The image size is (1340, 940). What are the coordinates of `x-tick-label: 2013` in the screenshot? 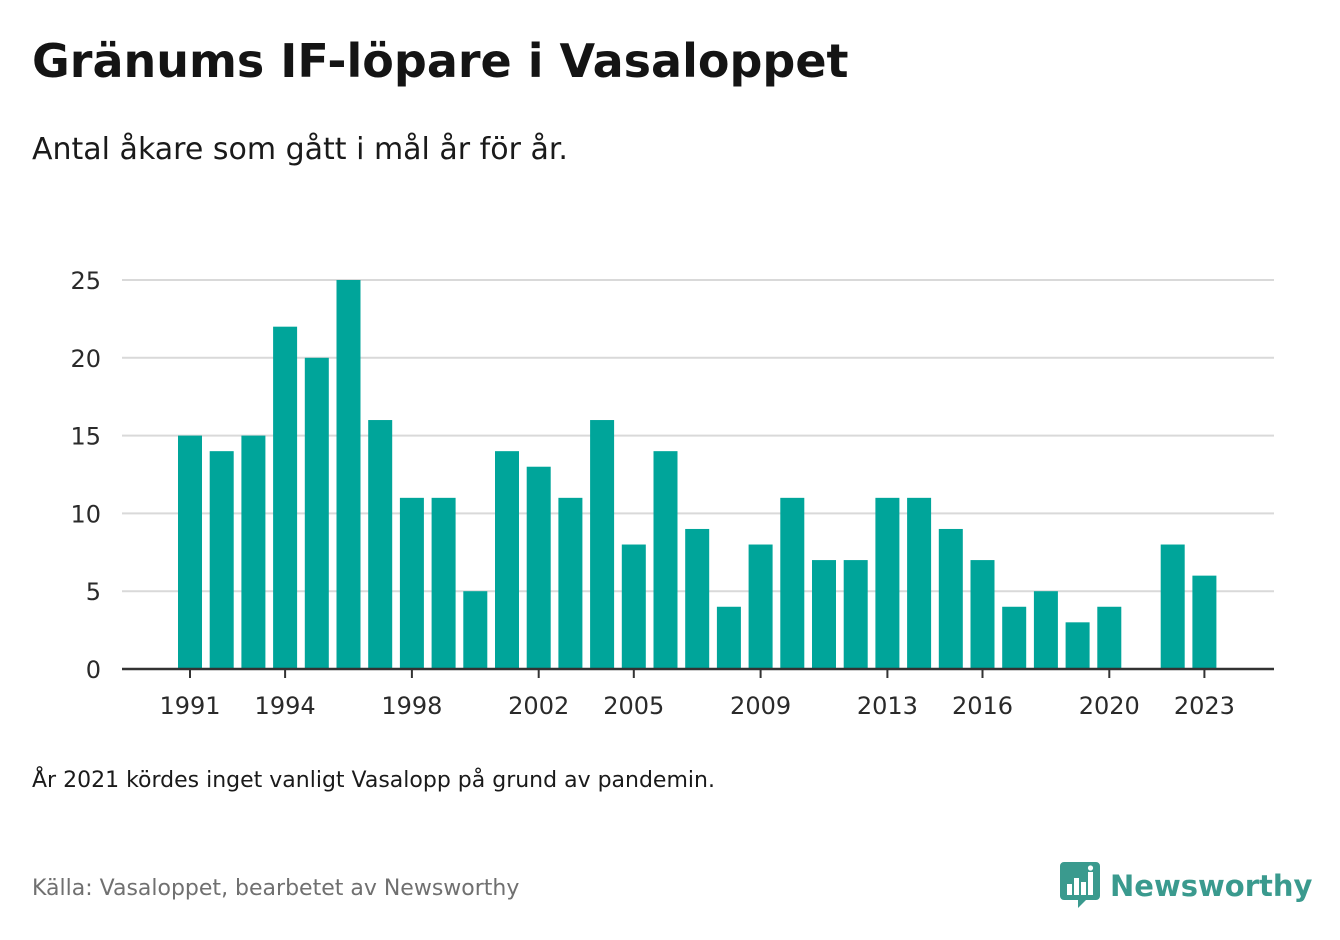 It's located at (887, 706).